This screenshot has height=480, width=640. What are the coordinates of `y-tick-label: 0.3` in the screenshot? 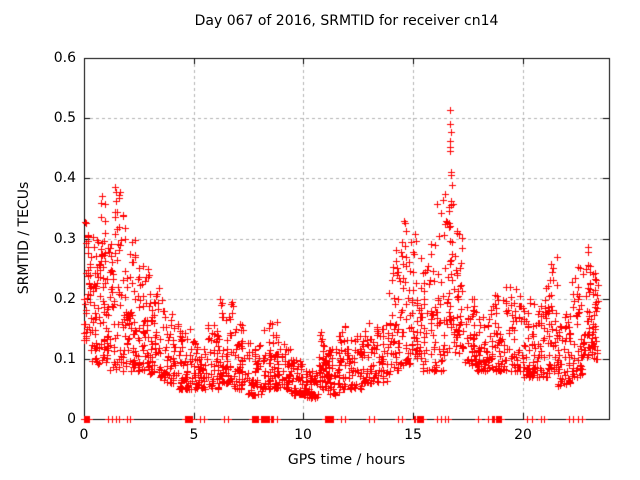 It's located at (64, 239).